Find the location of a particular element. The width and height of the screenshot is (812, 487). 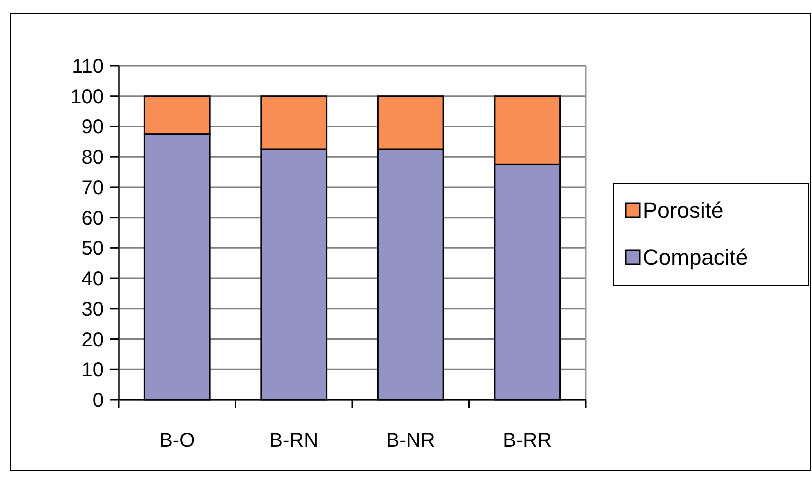

y-tick-label: 40 is located at coordinates (93, 279).